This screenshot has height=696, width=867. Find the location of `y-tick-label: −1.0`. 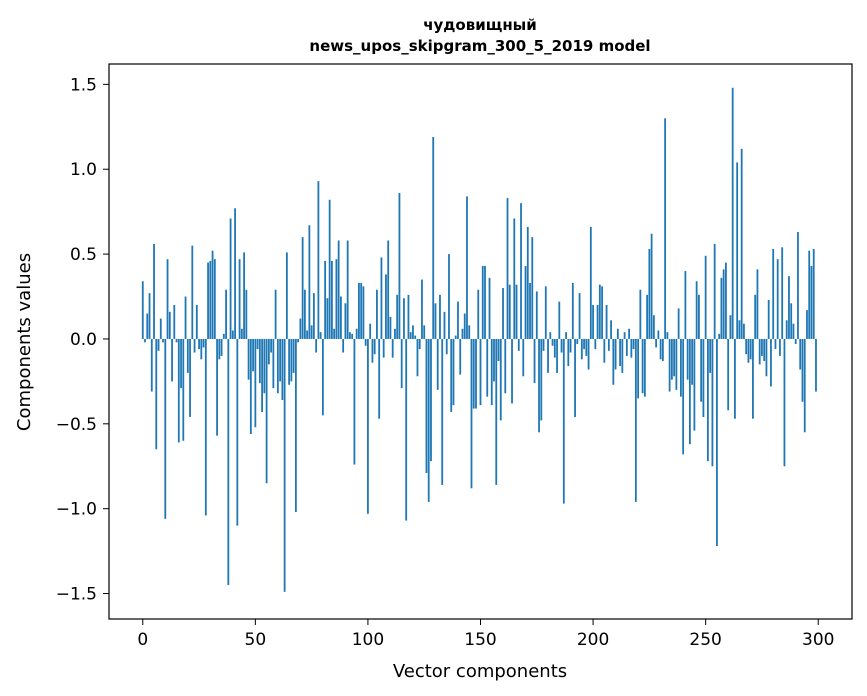

y-tick-label: −1.0 is located at coordinates (76, 510).